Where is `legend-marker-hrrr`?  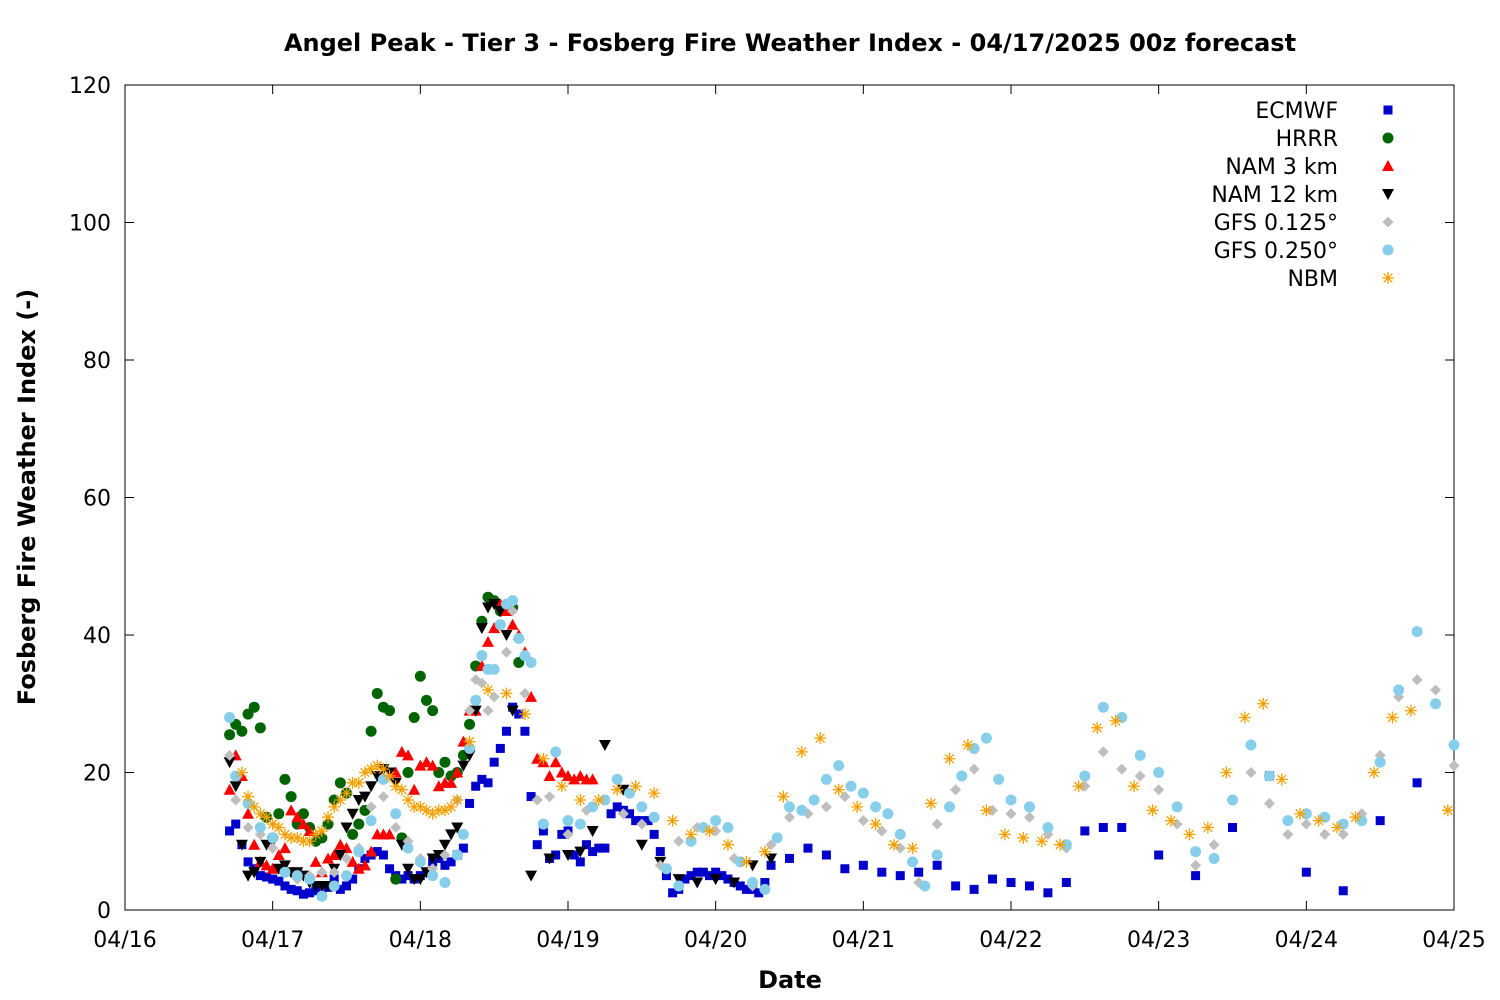 legend-marker-hrrr is located at coordinates (1388, 138).